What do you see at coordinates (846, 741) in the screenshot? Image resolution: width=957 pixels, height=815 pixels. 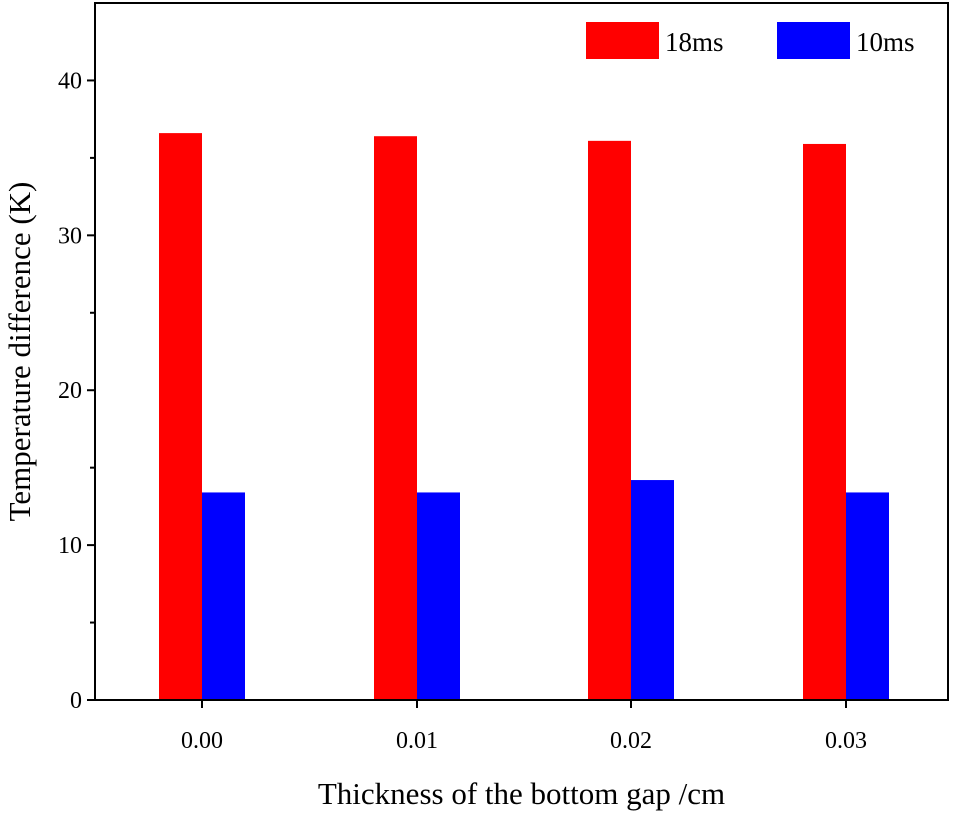 I see `x-tick-label: 0.03` at bounding box center [846, 741].